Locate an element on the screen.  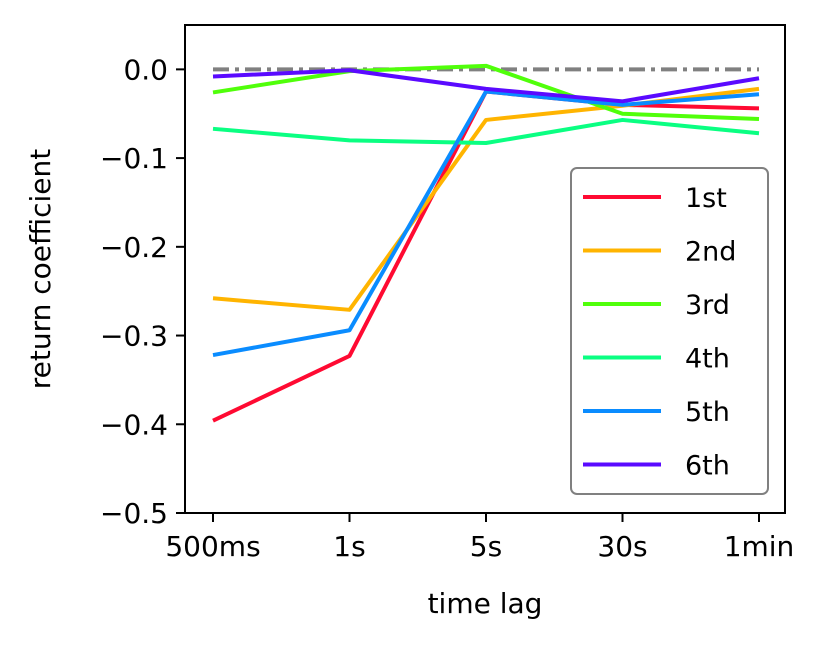
y-tick-label: −0.2 is located at coordinates (134, 247).